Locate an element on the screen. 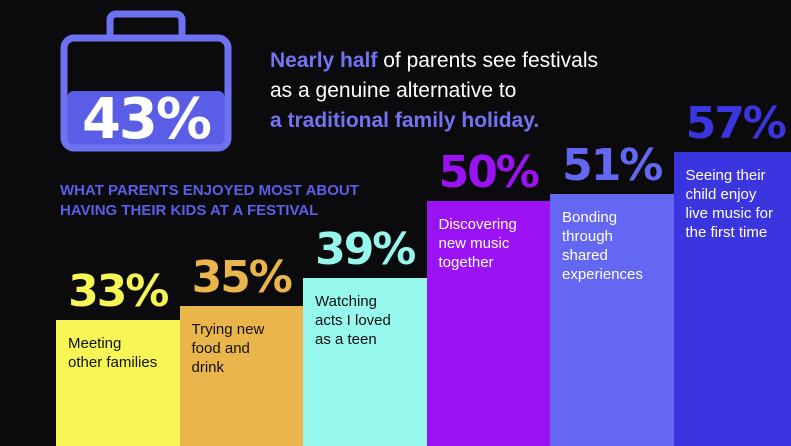 This screenshot has height=446, width=791. bar-category-label: Meeting other families is located at coordinates (120, 353).